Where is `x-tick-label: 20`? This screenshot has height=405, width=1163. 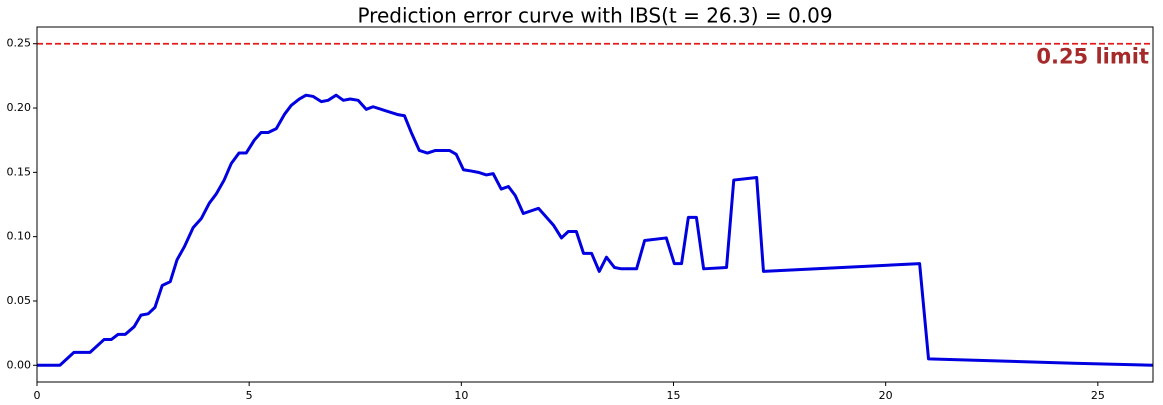 x-tick-label: 20 is located at coordinates (886, 395).